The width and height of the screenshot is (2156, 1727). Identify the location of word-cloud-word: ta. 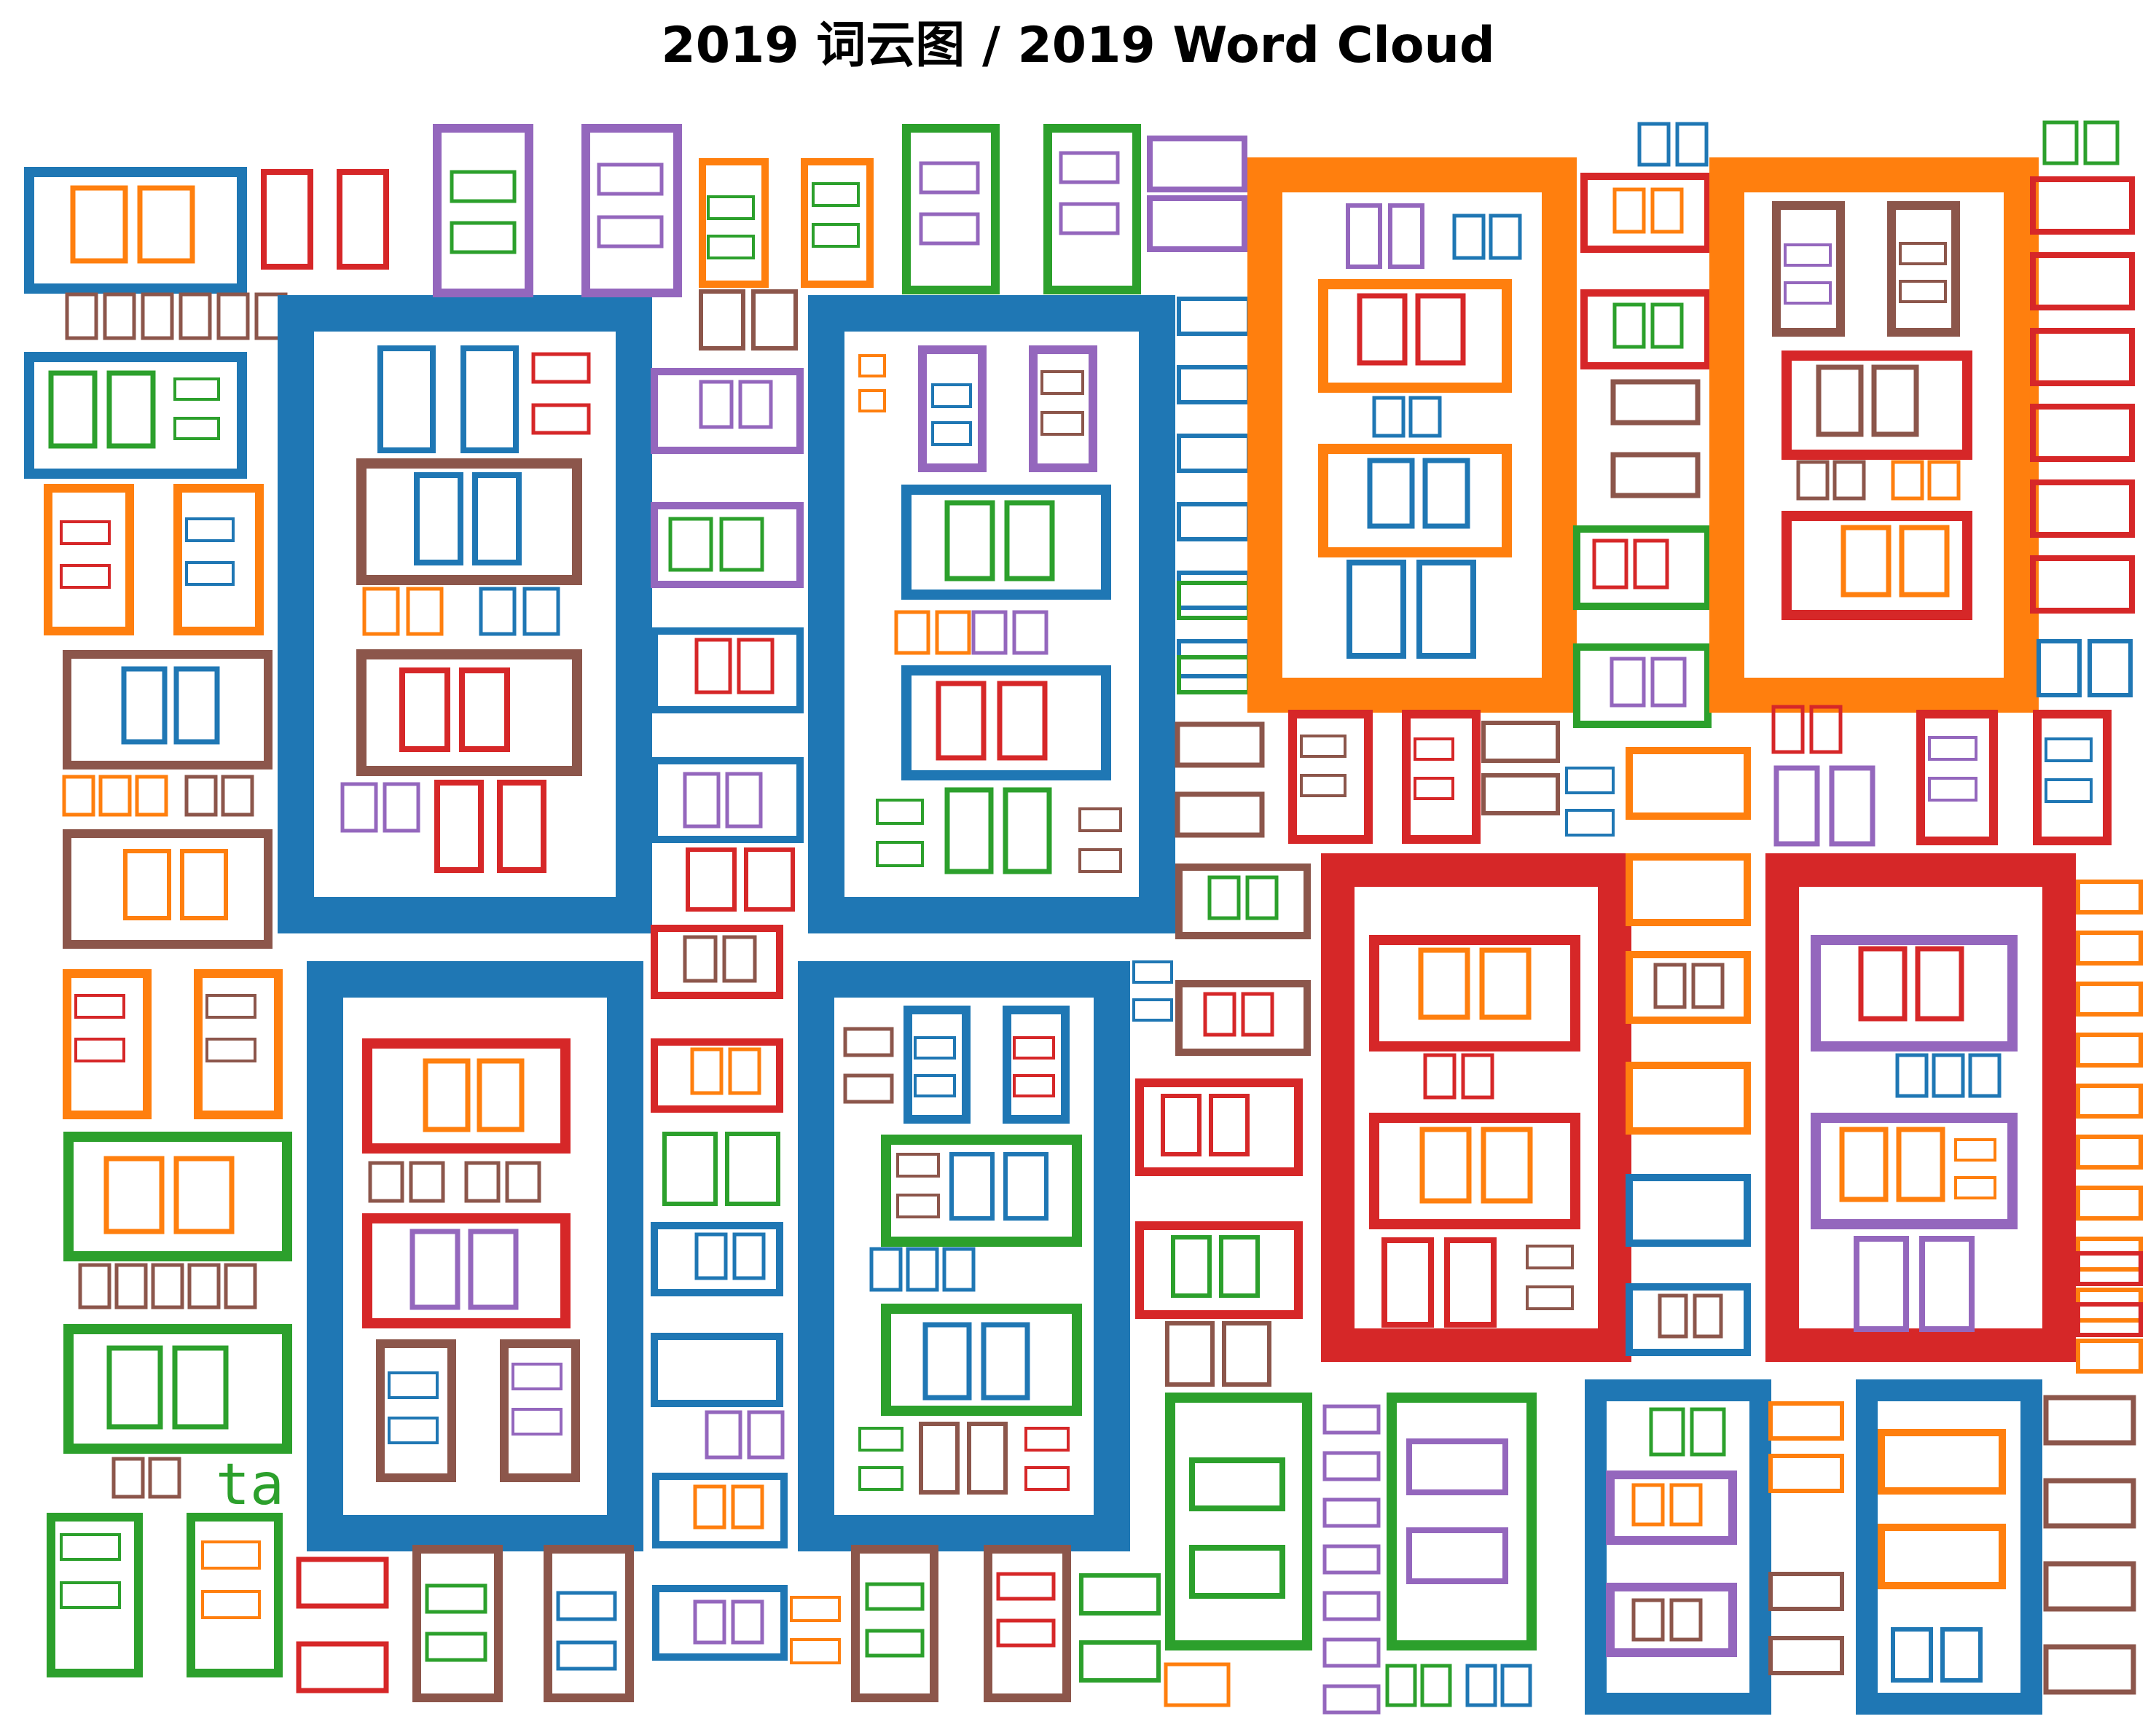
(250, 1485).